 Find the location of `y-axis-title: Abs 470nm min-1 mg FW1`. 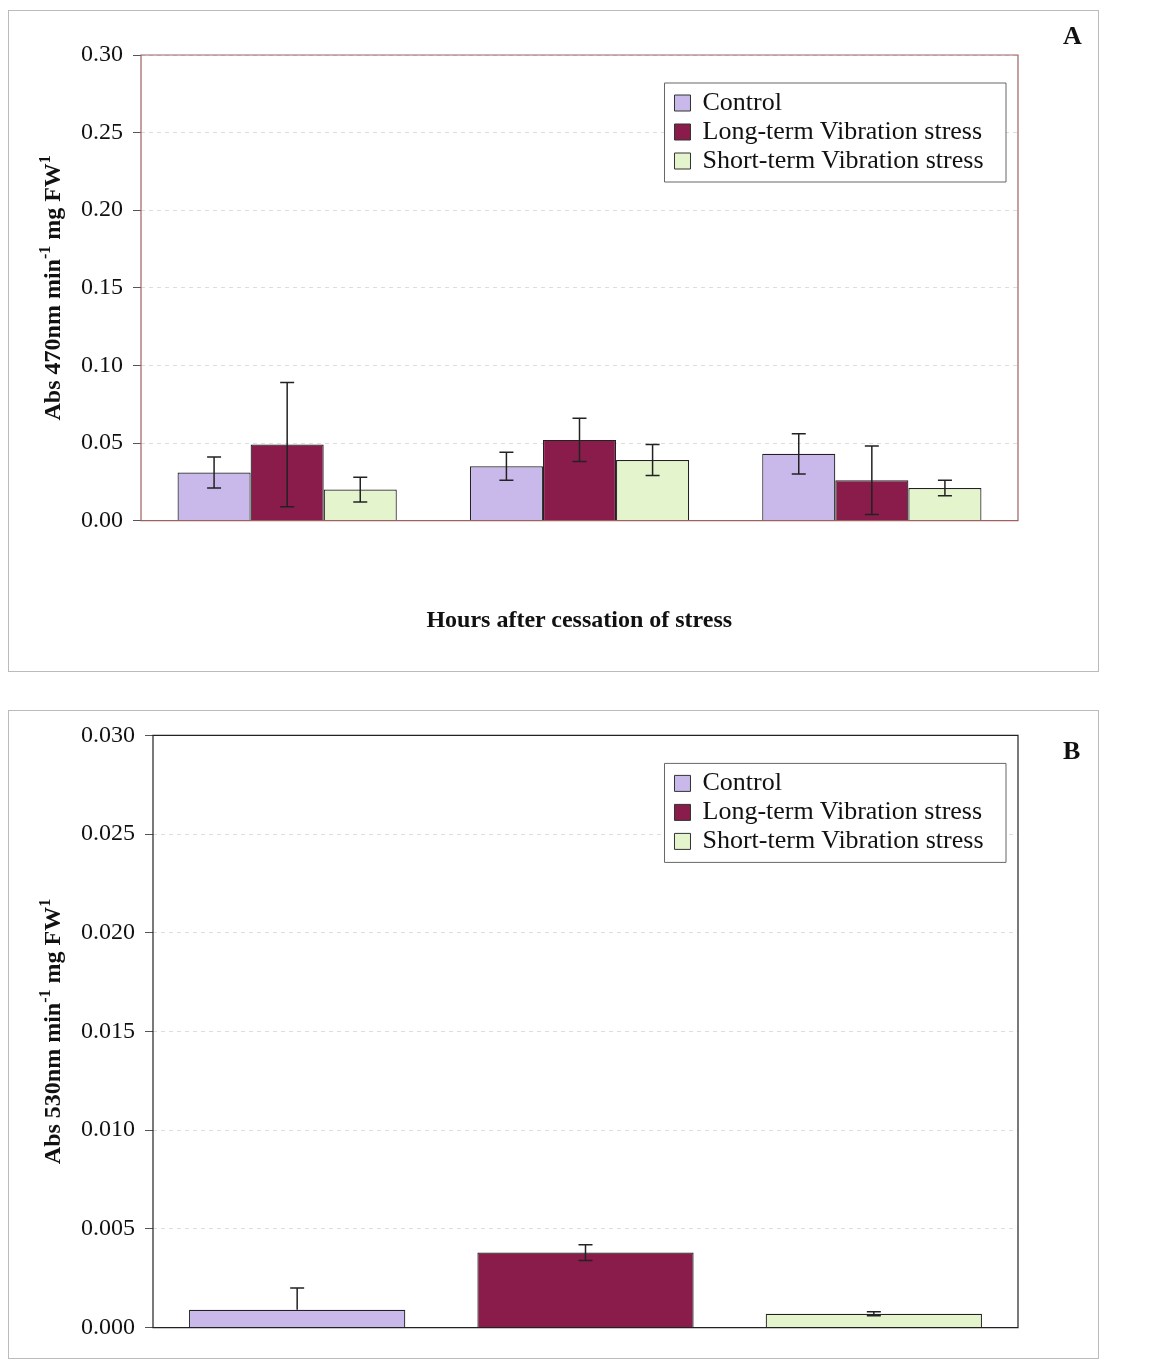

y-axis-title: Abs 470nm min-1 mg FW1 is located at coordinates (50, 288).